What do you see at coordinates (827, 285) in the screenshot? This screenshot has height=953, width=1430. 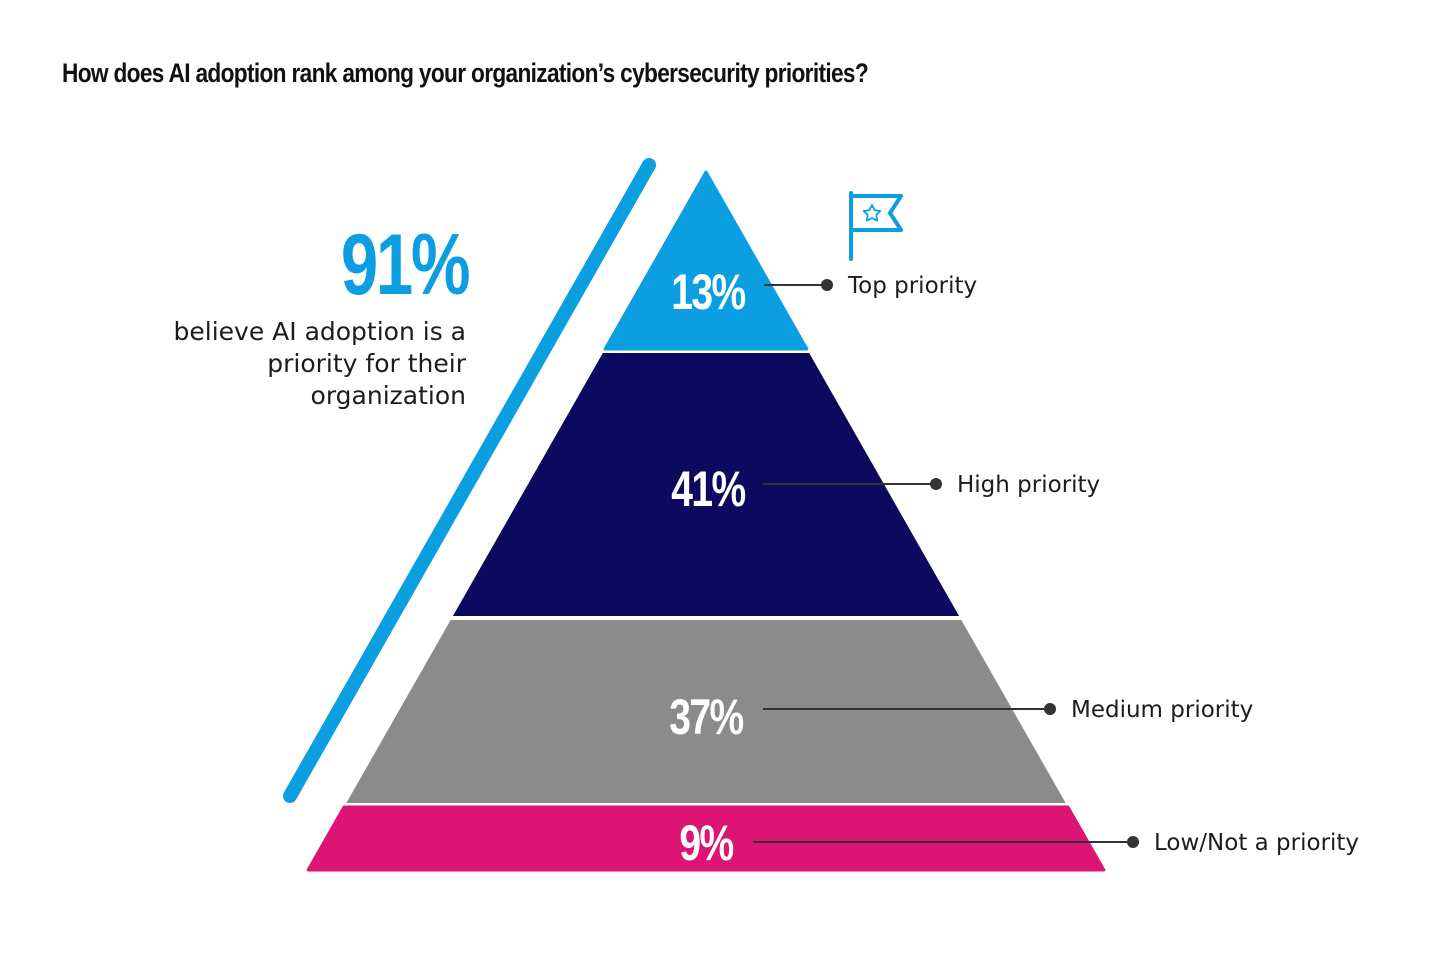 I see `leader-dot-top` at bounding box center [827, 285].